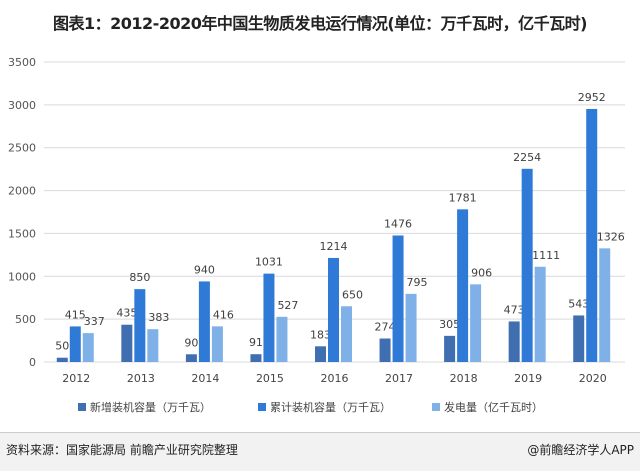 The image size is (640, 471). Describe the element at coordinates (141, 378) in the screenshot. I see `x-tick-label: 2013` at that location.